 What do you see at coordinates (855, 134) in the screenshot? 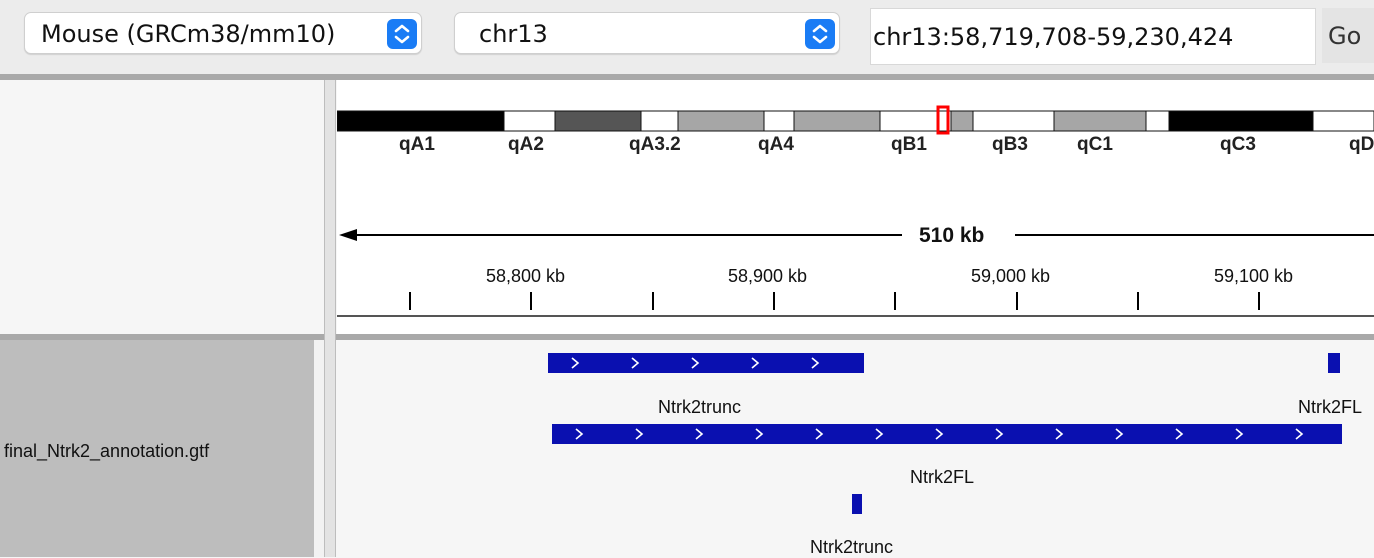
I see `chromosome-ideogram` at bounding box center [855, 134].